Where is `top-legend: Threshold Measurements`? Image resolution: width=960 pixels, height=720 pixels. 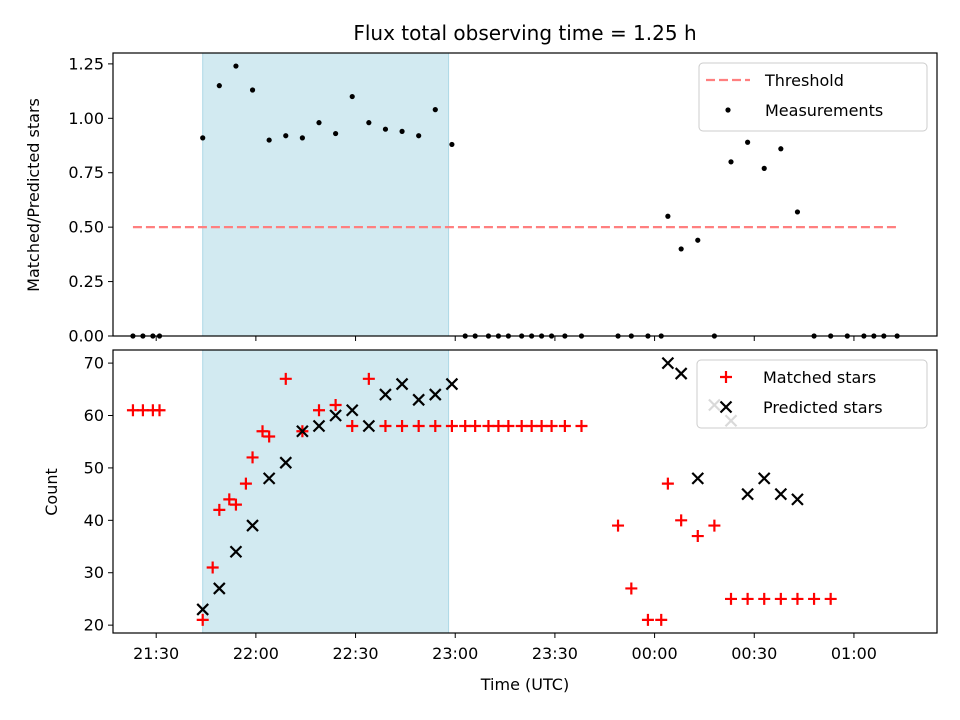
top-legend: Threshold Measurements is located at coordinates (813, 97).